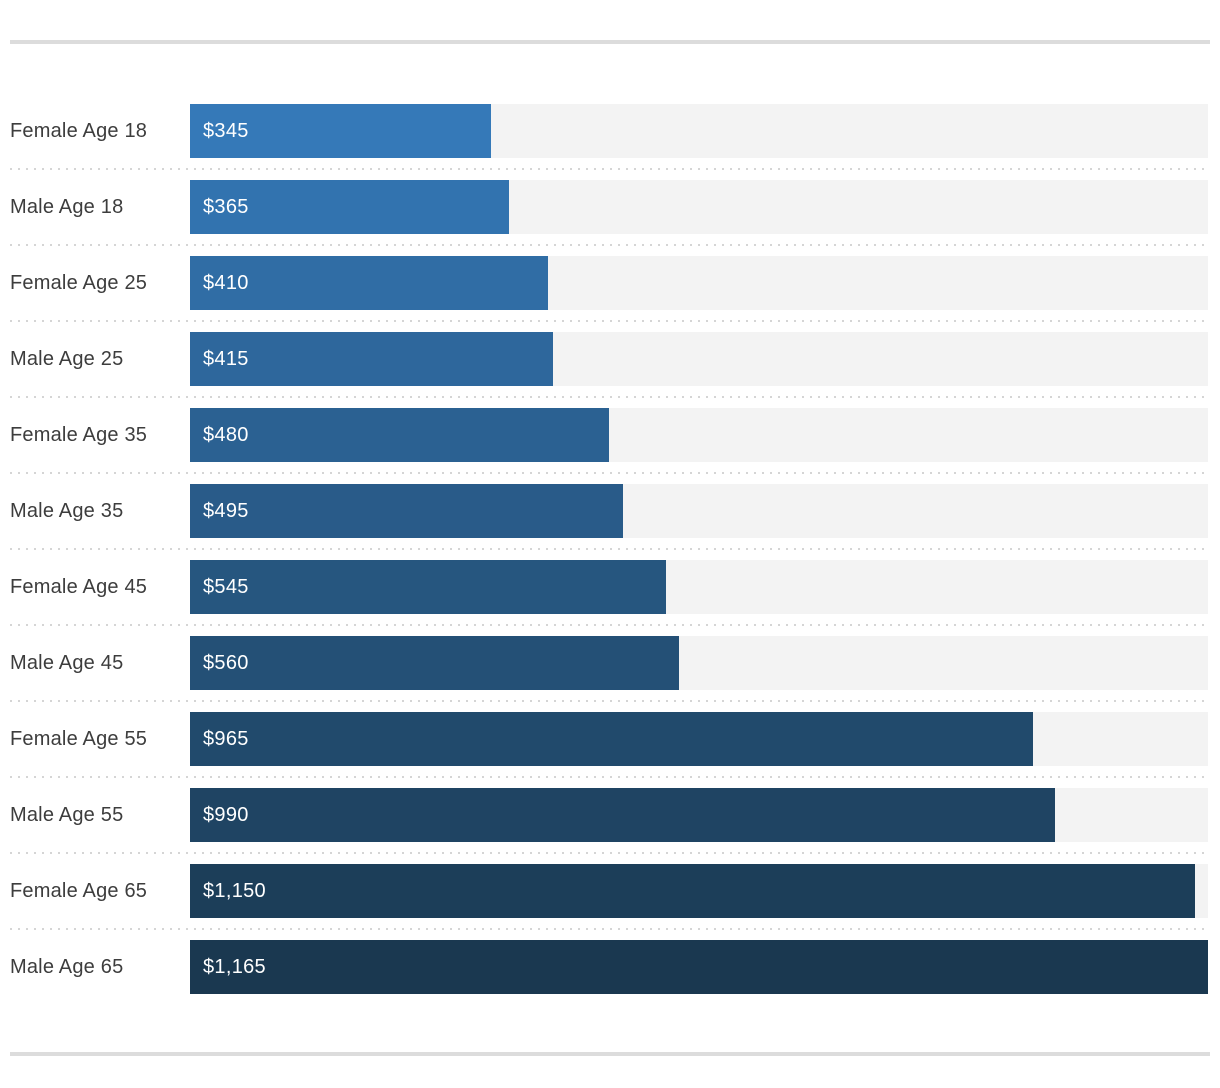 The height and width of the screenshot is (1088, 1220). What do you see at coordinates (400, 435) in the screenshot?
I see `value-bar: $480` at bounding box center [400, 435].